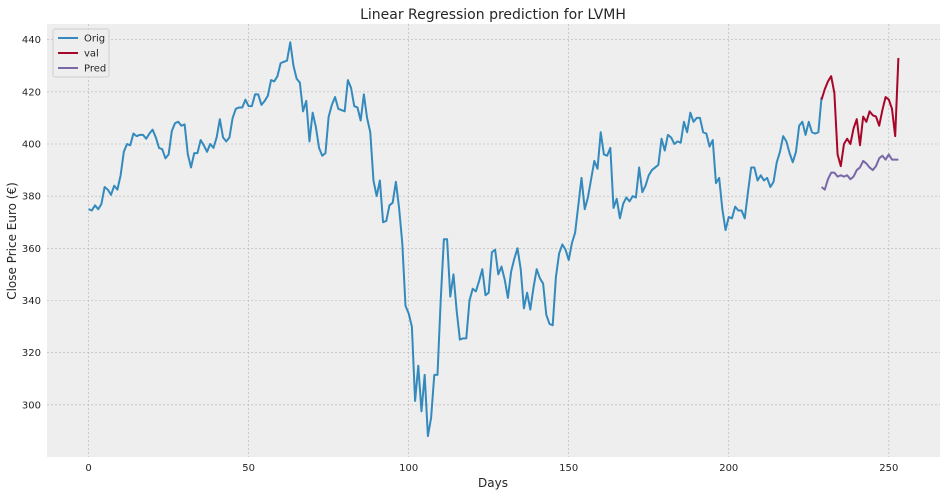 This screenshot has height=500, width=946. I want to click on chart-title: Linear Regression prediction for LVMH, so click(493, 15).